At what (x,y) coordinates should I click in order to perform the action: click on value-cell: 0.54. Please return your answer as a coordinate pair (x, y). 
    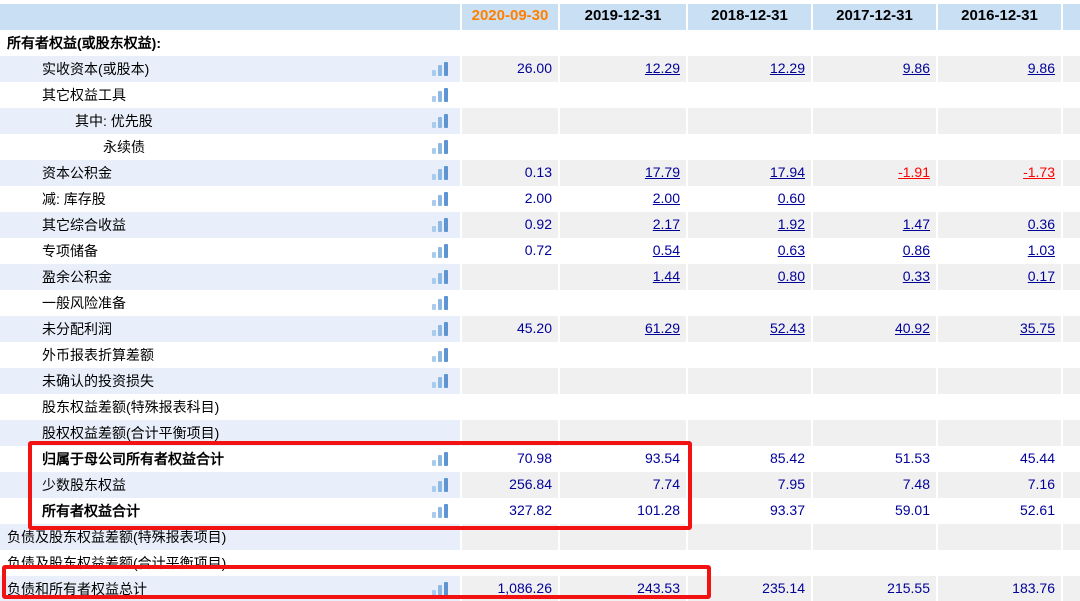
    Looking at the image, I should click on (624, 251).